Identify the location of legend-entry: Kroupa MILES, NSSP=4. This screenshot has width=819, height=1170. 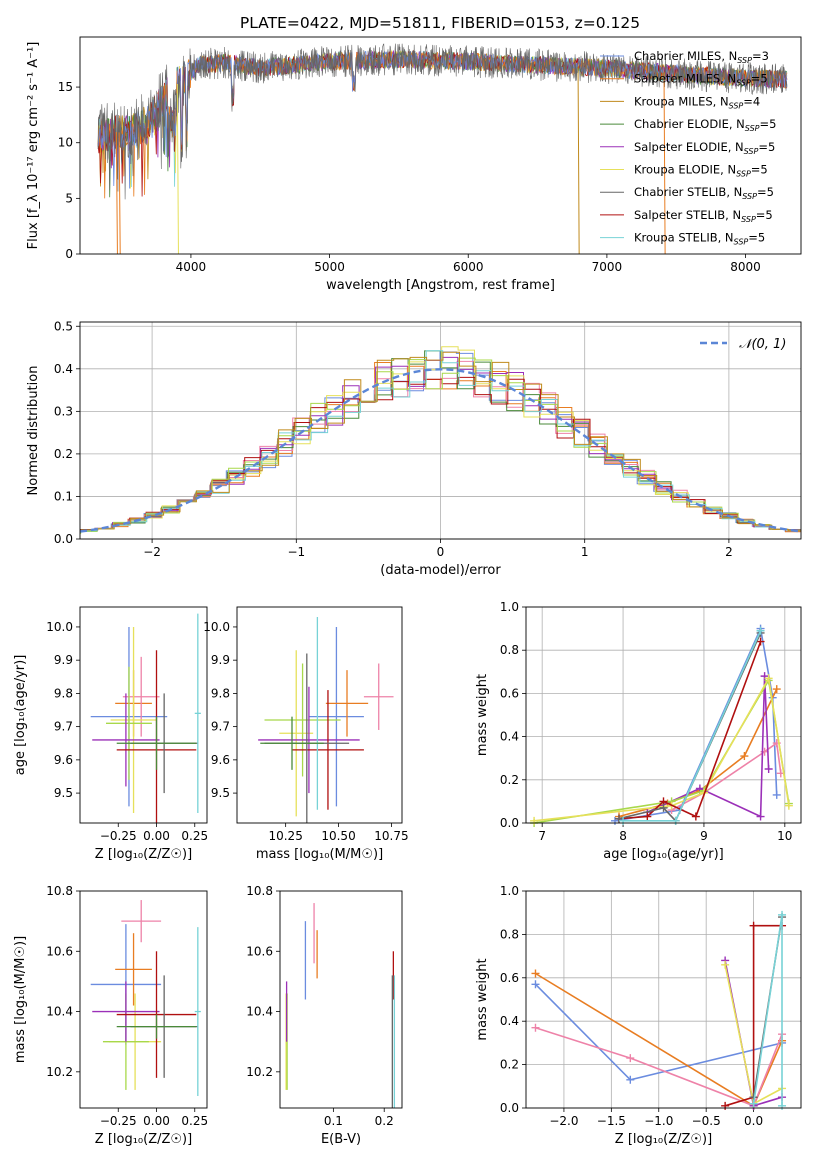
(680, 102).